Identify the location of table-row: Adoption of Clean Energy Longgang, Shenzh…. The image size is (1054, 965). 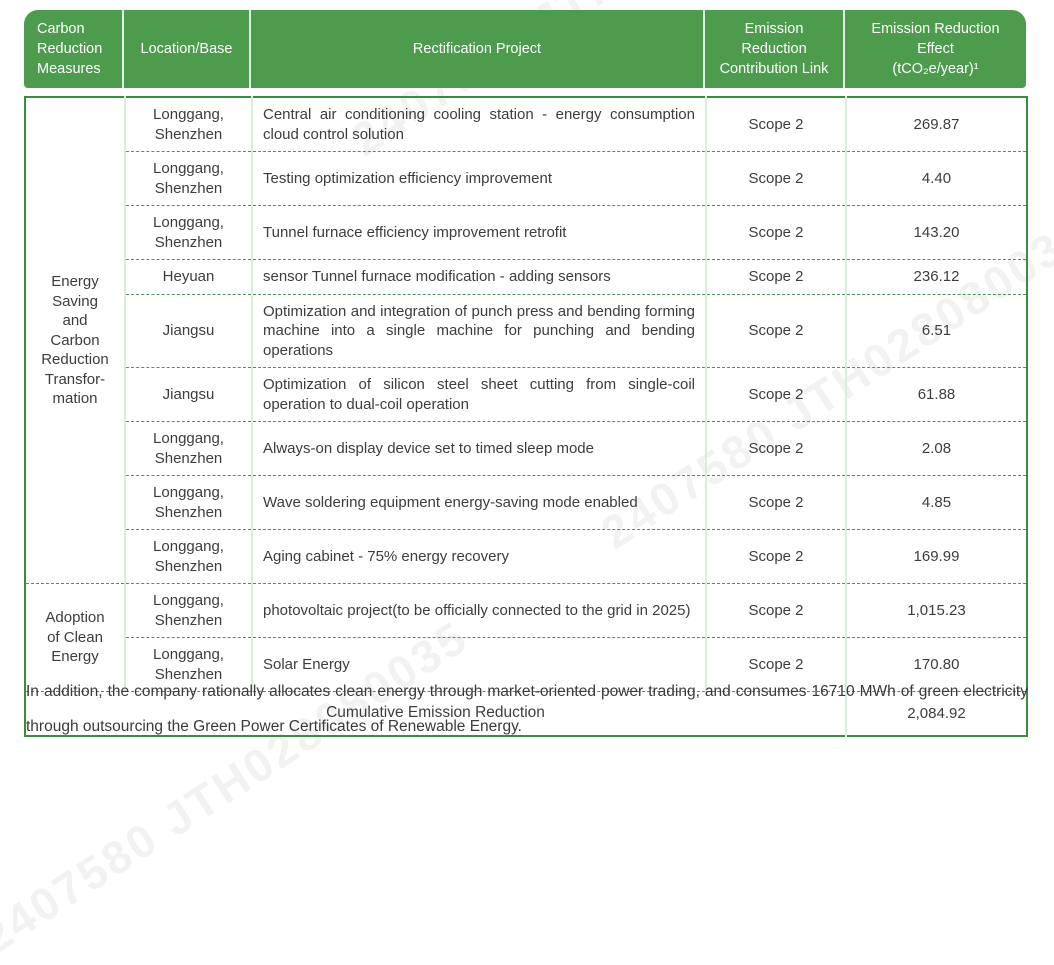
(526, 637).